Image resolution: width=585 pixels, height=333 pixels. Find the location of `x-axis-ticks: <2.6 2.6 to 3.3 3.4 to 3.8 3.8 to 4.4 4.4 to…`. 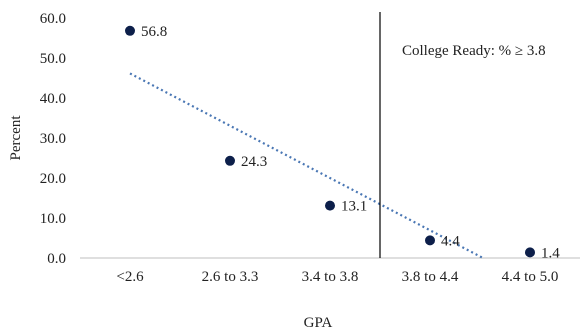

x-axis-ticks: <2.6 2.6 to 3.3 3.4 to 3.8 3.8 to 4.4 4.4 to… is located at coordinates (337, 277).